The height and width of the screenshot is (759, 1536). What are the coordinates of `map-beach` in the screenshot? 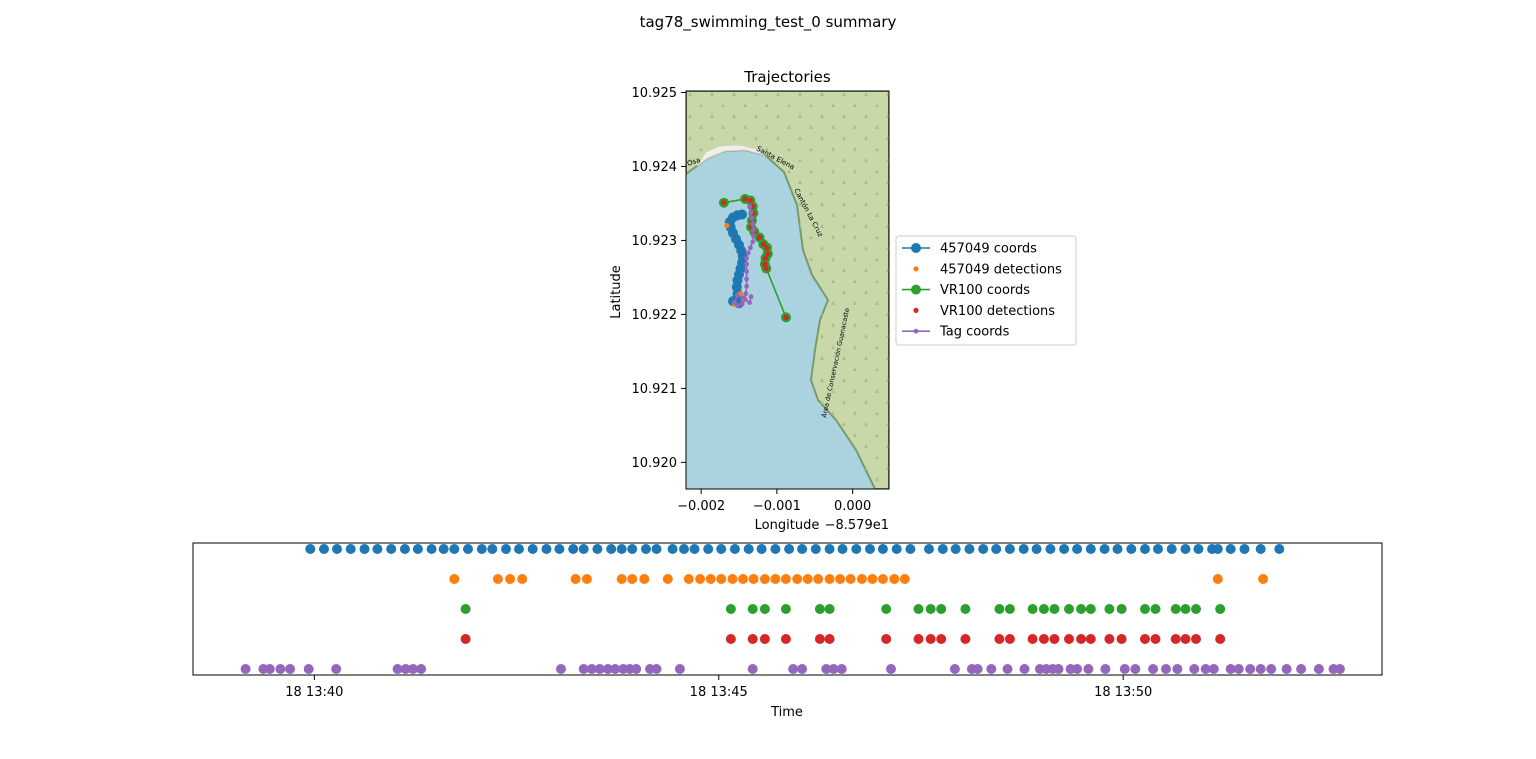 It's located at (731, 155).